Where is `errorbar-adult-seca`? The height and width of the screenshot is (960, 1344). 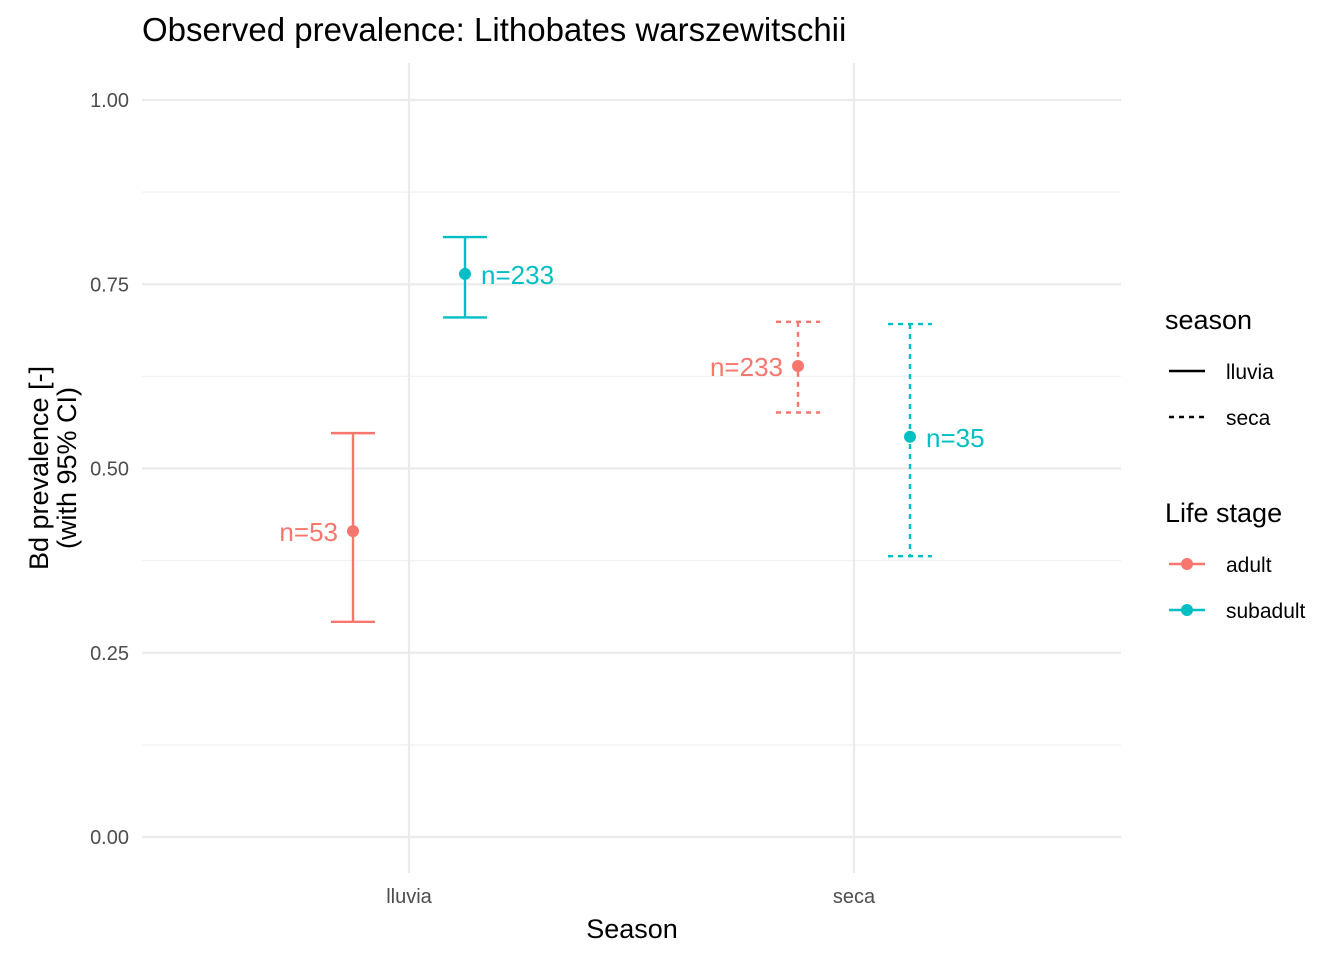 errorbar-adult-seca is located at coordinates (798, 367).